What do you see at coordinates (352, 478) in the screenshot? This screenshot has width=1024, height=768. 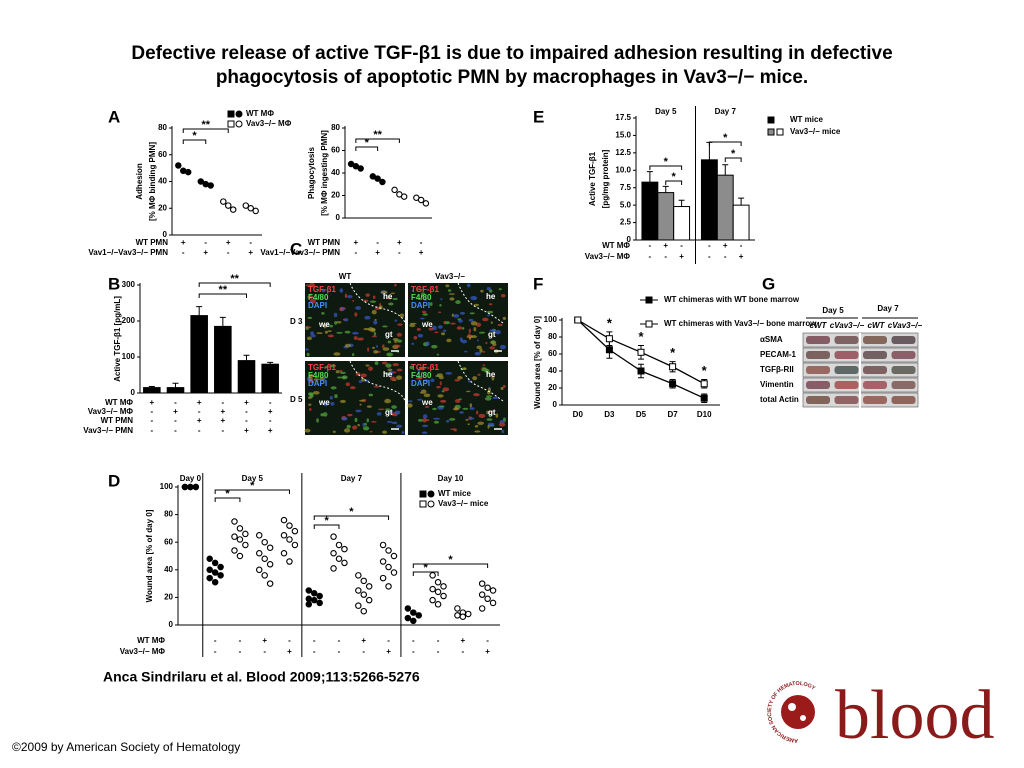 I see `group-label: Day 7` at bounding box center [352, 478].